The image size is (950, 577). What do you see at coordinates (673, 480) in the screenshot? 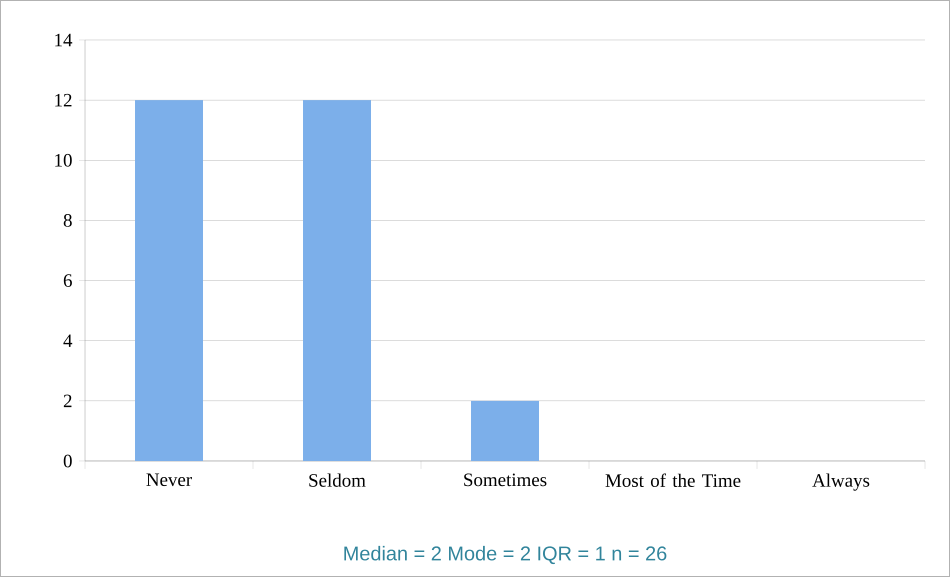
I see `x-tick-label: Most of the Time` at bounding box center [673, 480].